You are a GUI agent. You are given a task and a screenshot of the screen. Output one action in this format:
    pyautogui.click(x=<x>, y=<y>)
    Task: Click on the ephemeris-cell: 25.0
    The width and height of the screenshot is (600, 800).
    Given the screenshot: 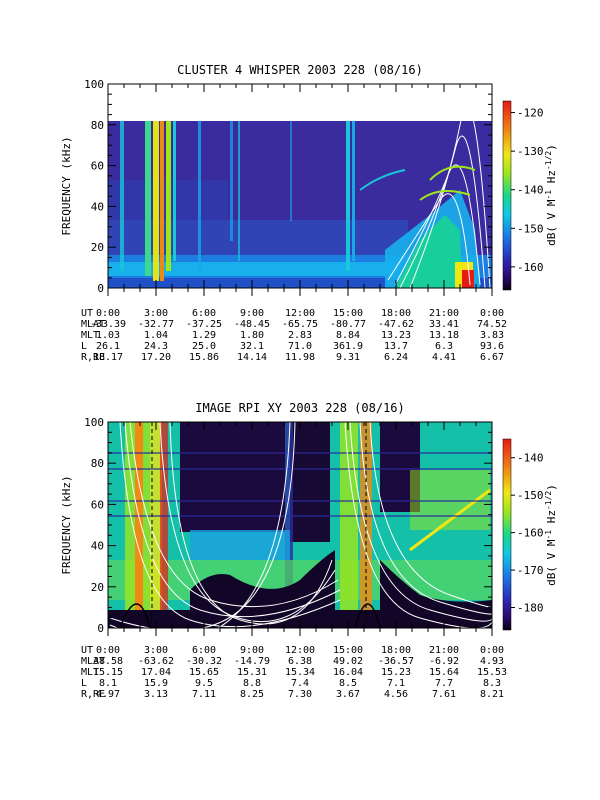 What is the action you would take?
    pyautogui.click(x=204, y=346)
    